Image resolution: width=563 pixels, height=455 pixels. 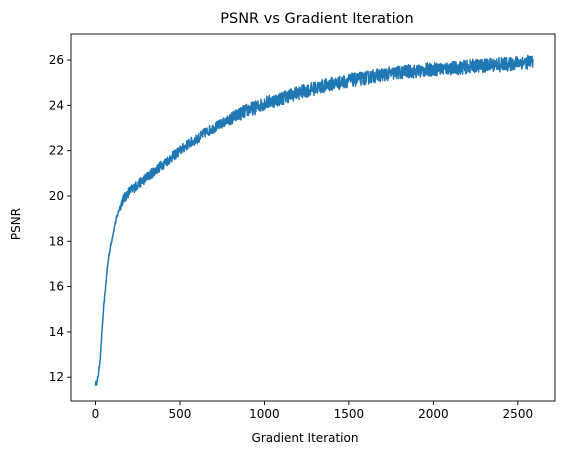 I want to click on chart-title: PSNR vs Gradient Iteration, so click(x=316, y=19).